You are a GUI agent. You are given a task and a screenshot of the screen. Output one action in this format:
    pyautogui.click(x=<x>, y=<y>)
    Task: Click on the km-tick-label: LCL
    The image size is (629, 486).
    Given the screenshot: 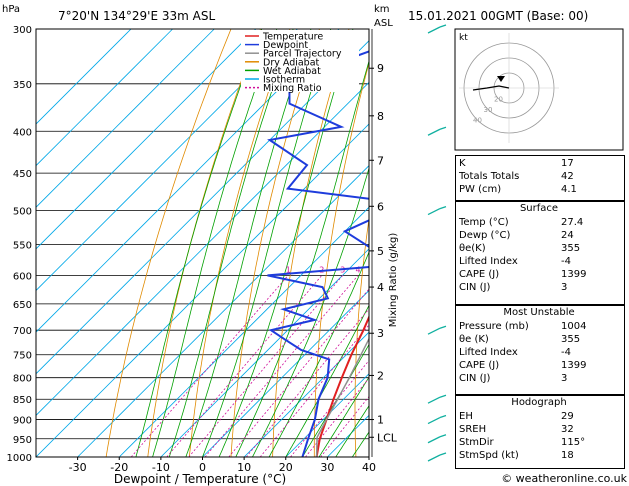 What is the action you would take?
    pyautogui.click(x=387, y=437)
    